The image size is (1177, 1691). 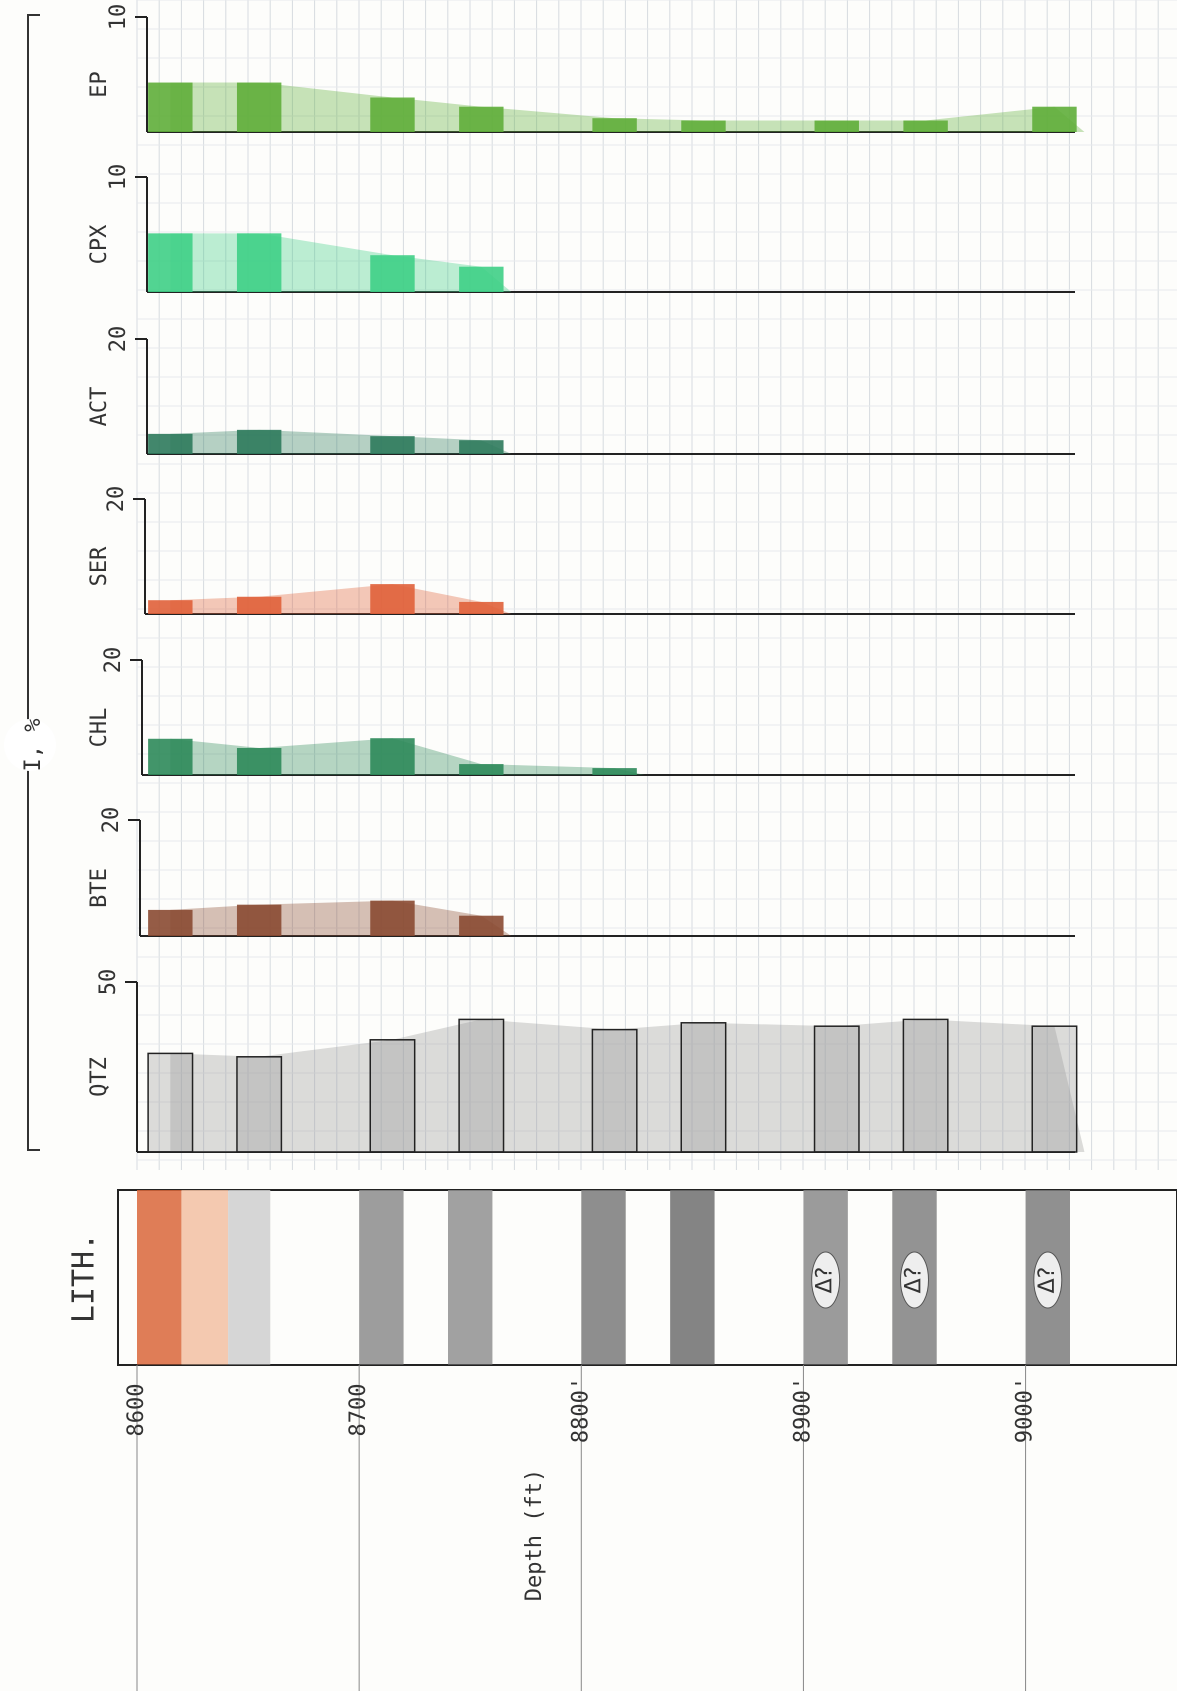 I want to click on bracket-gap, so click(x=30, y=745).